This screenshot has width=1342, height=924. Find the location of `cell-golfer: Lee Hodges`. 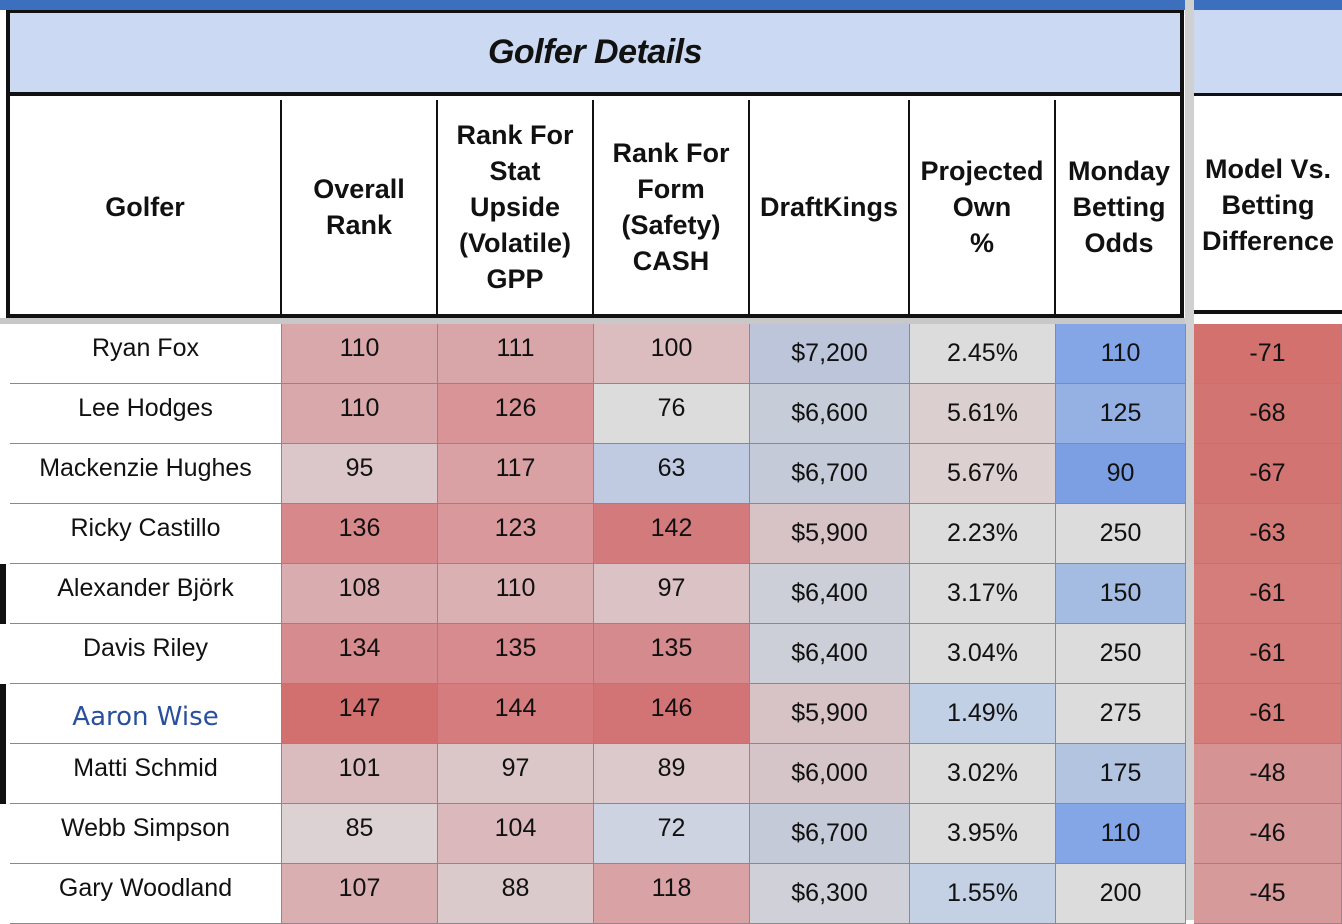

cell-golfer: Lee Hodges is located at coordinates (146, 414).